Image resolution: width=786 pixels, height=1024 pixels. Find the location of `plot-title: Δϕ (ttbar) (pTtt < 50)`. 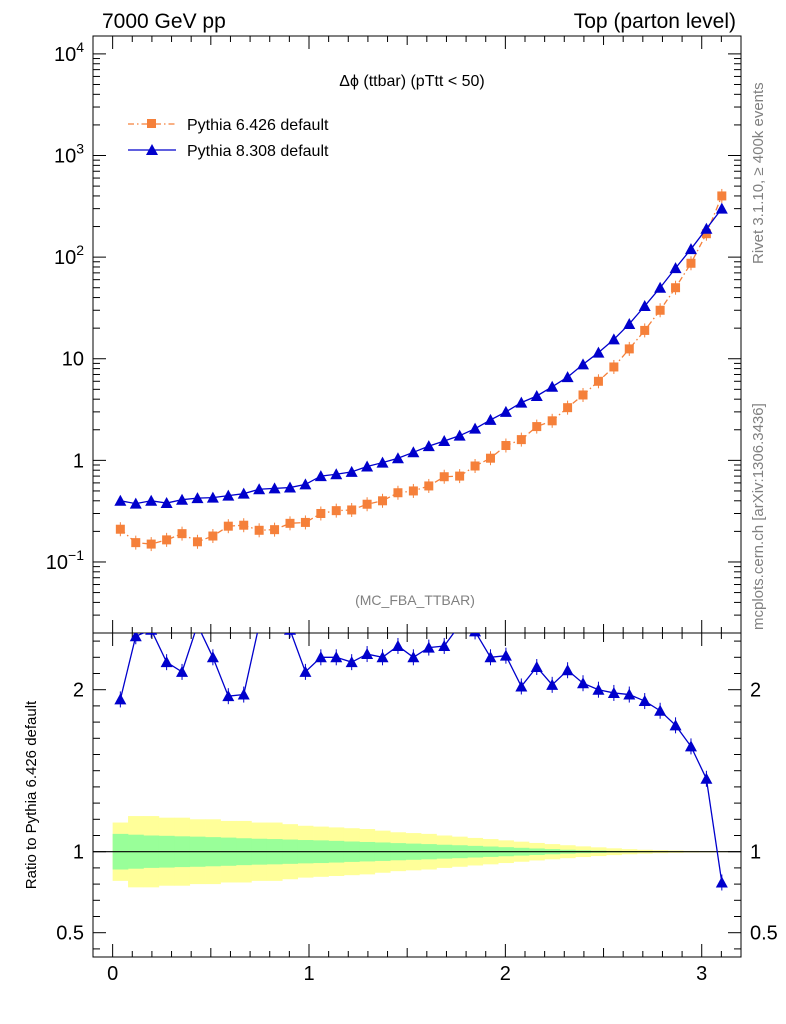

plot-title: Δϕ (ttbar) (pTtt < 50) is located at coordinates (411, 81).